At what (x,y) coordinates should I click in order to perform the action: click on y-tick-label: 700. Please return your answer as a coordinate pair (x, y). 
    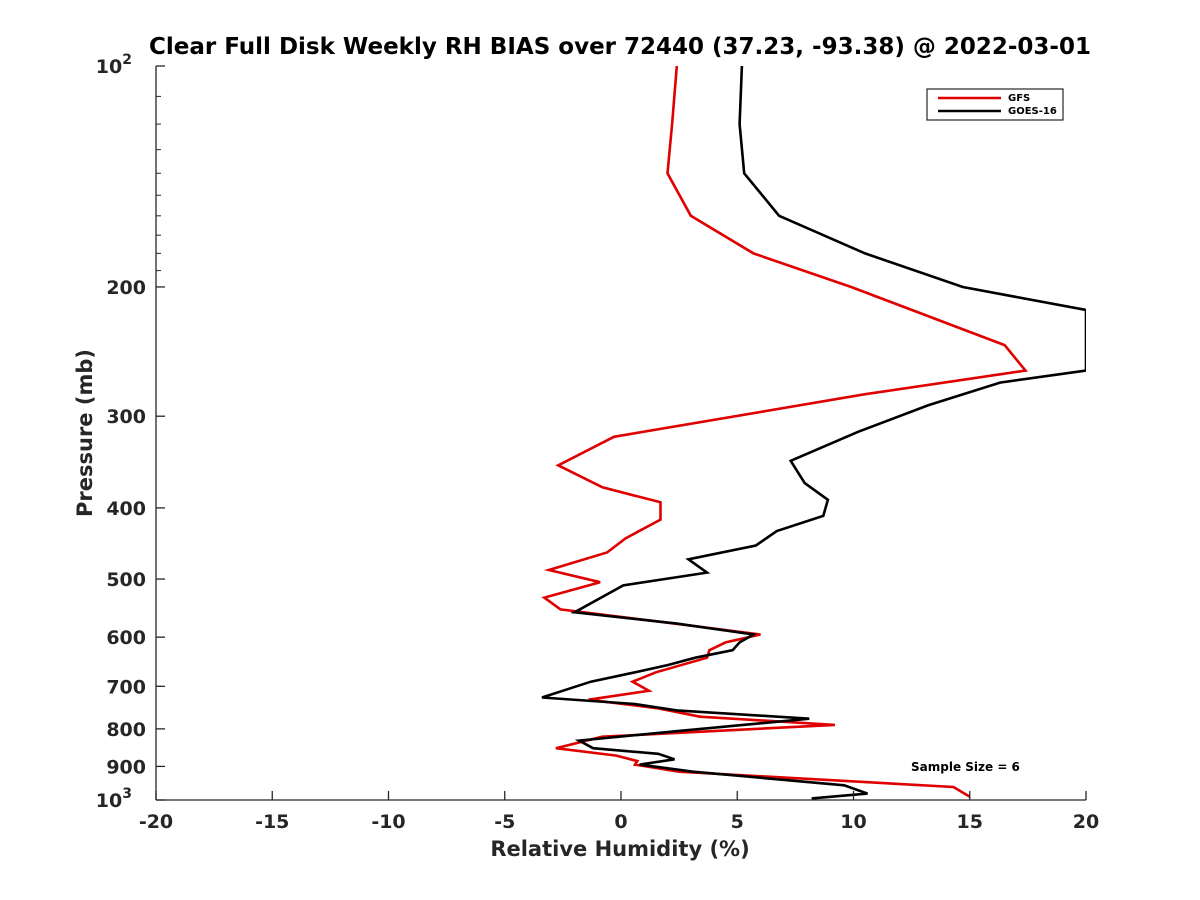
    Looking at the image, I should click on (126, 687).